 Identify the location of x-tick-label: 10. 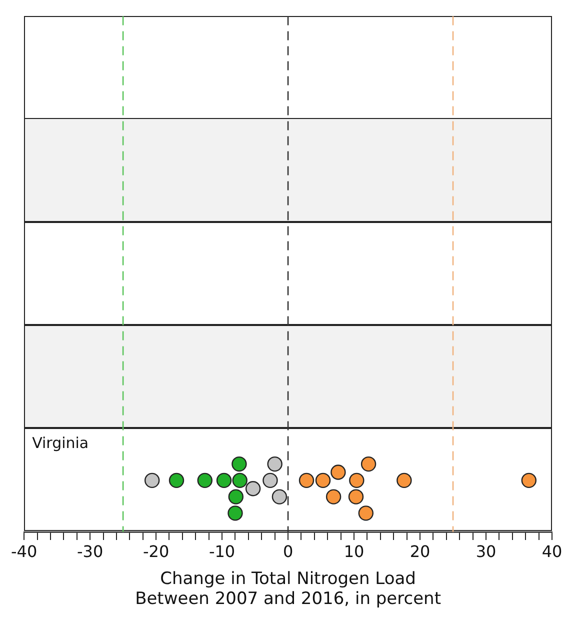
(354, 551).